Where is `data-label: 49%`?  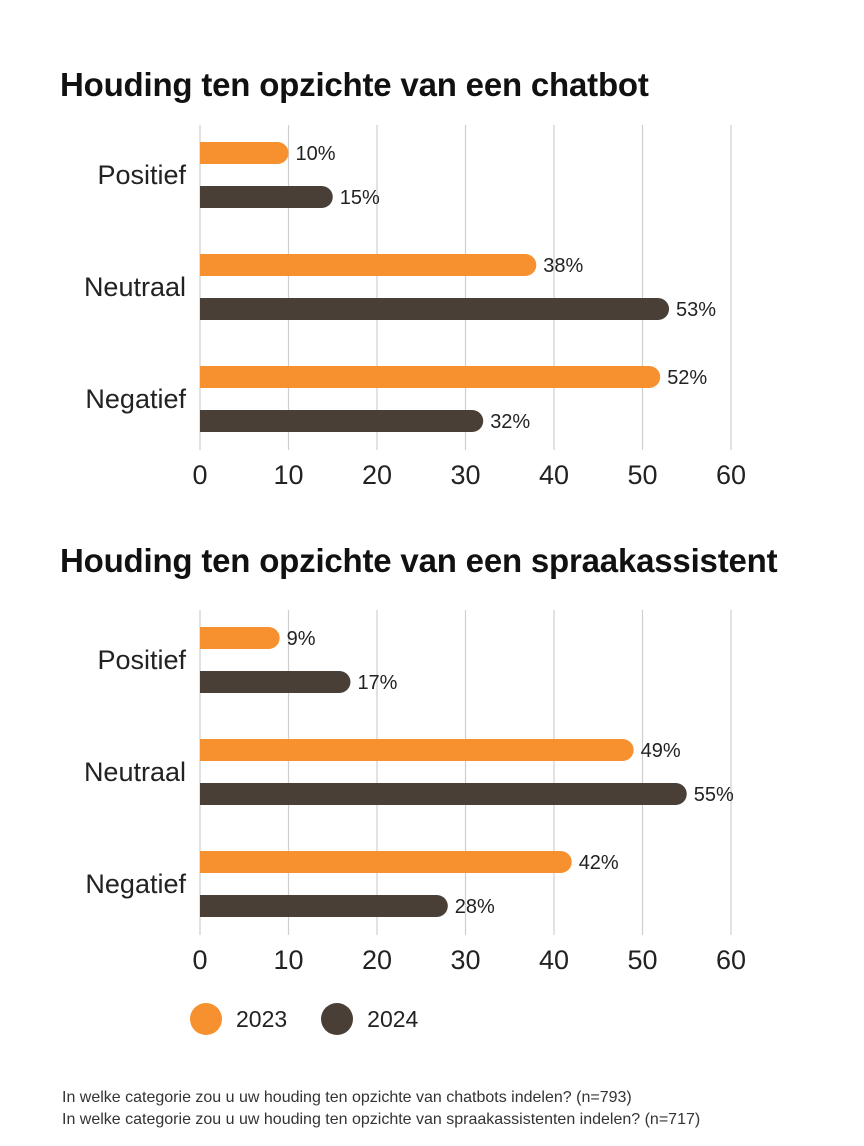
data-label: 49% is located at coordinates (661, 751).